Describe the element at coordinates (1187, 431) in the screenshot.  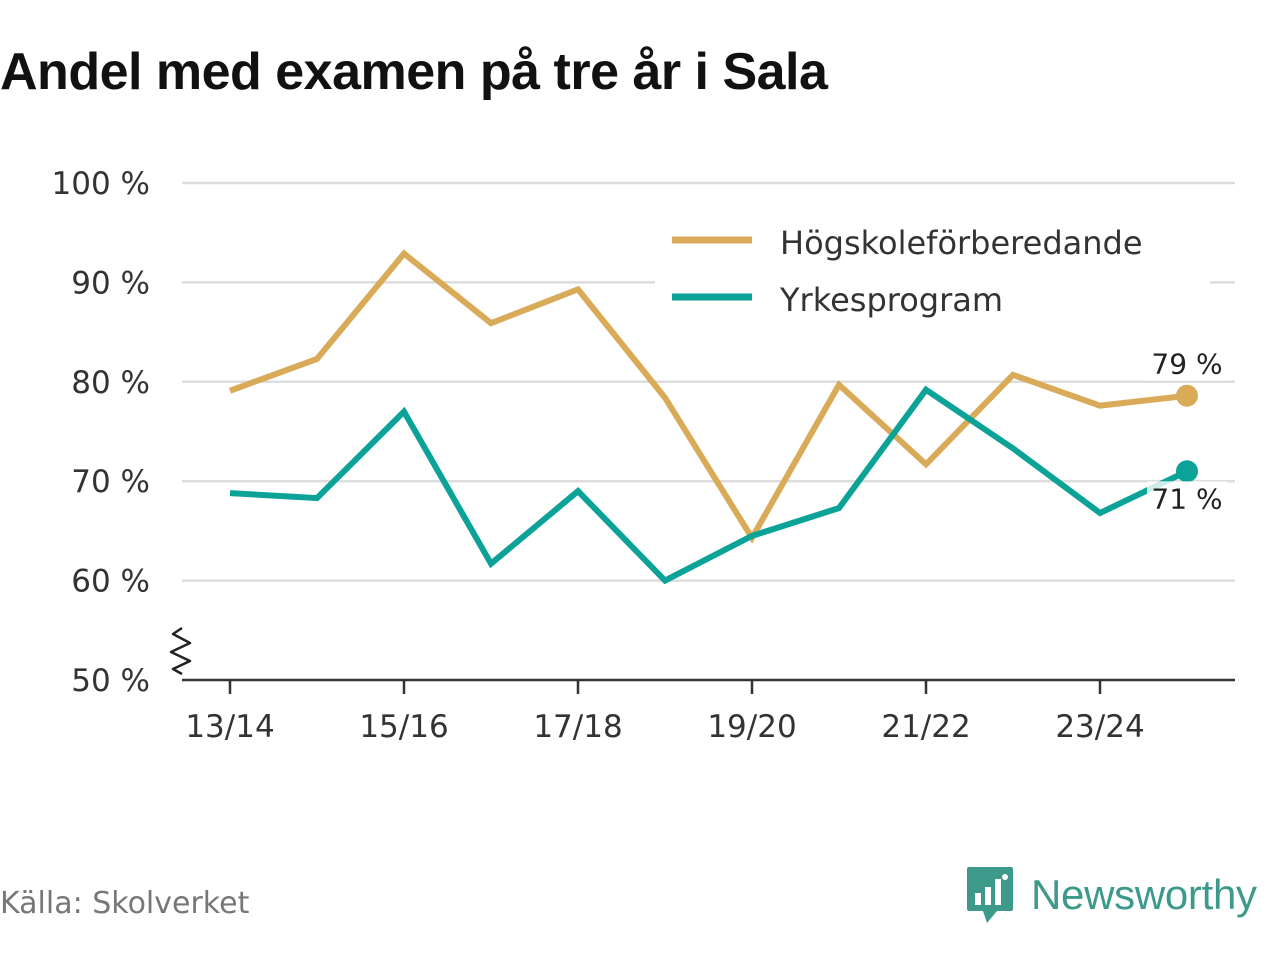
I see `end-points: 79 % 71 %` at that location.